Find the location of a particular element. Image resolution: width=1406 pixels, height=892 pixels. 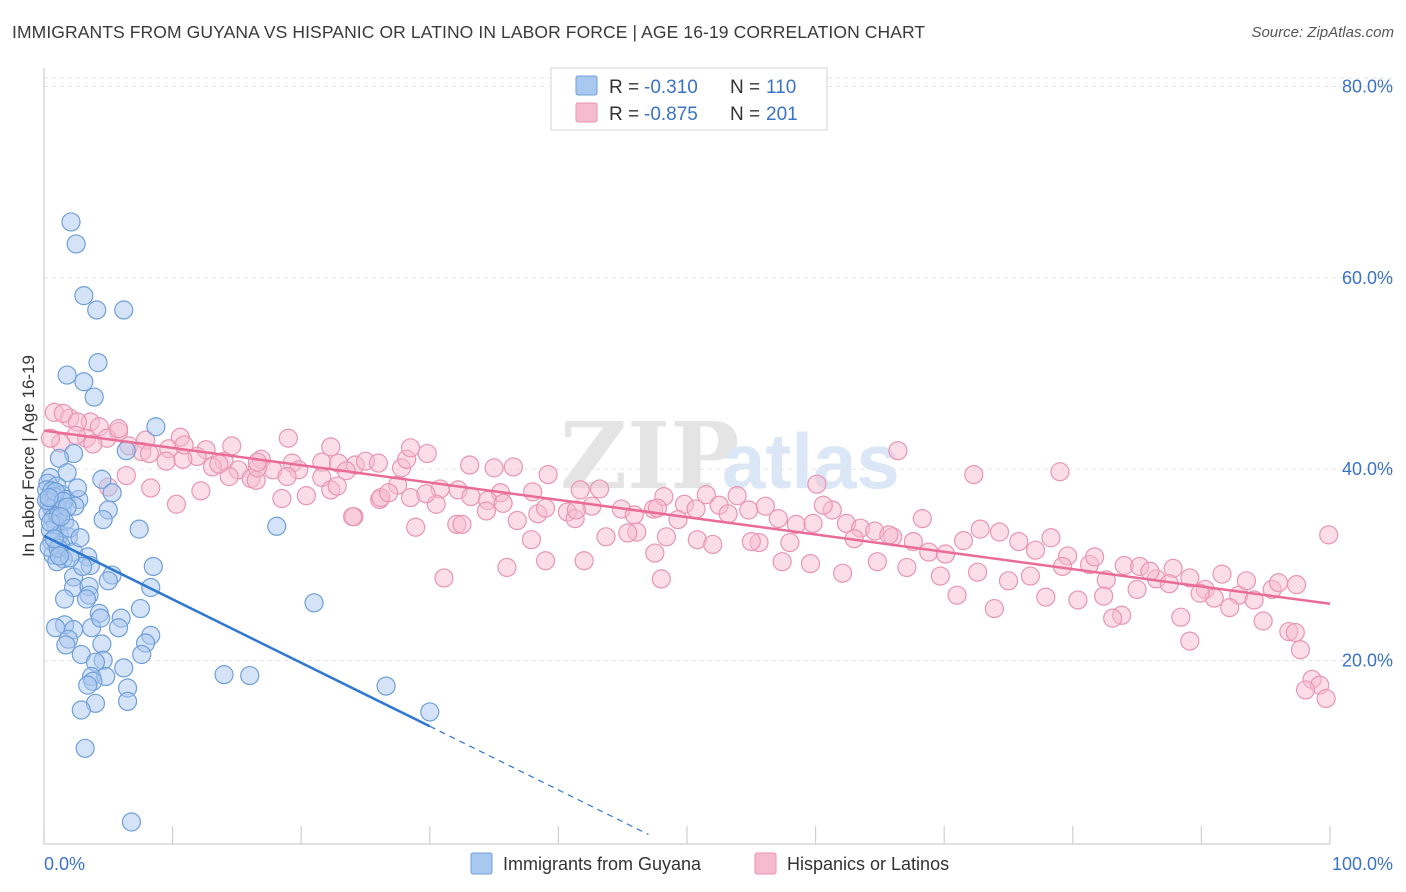

legend-label-guyana: Immigrants from Guyana is located at coordinates (602, 864).